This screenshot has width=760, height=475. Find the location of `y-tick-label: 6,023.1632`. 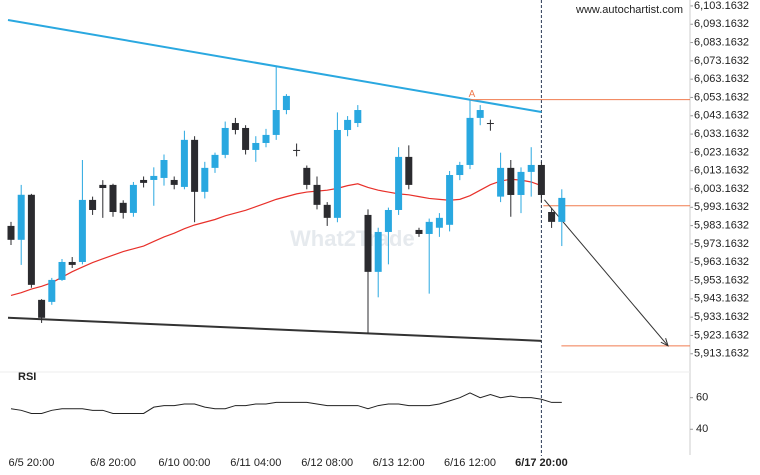

y-tick-label: 6,023.1632 is located at coordinates (721, 152).